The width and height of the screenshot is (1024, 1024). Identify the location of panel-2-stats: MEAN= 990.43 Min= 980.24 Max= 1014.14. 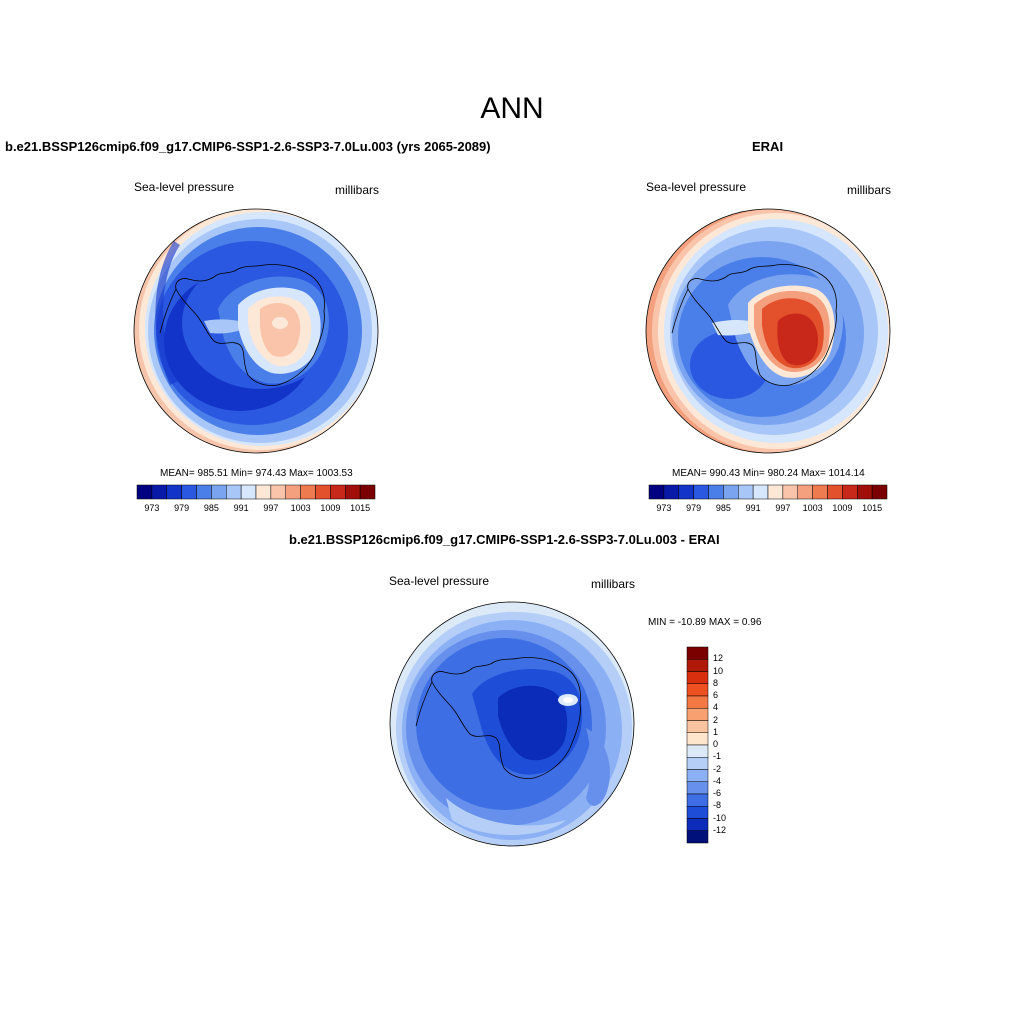
(768, 473).